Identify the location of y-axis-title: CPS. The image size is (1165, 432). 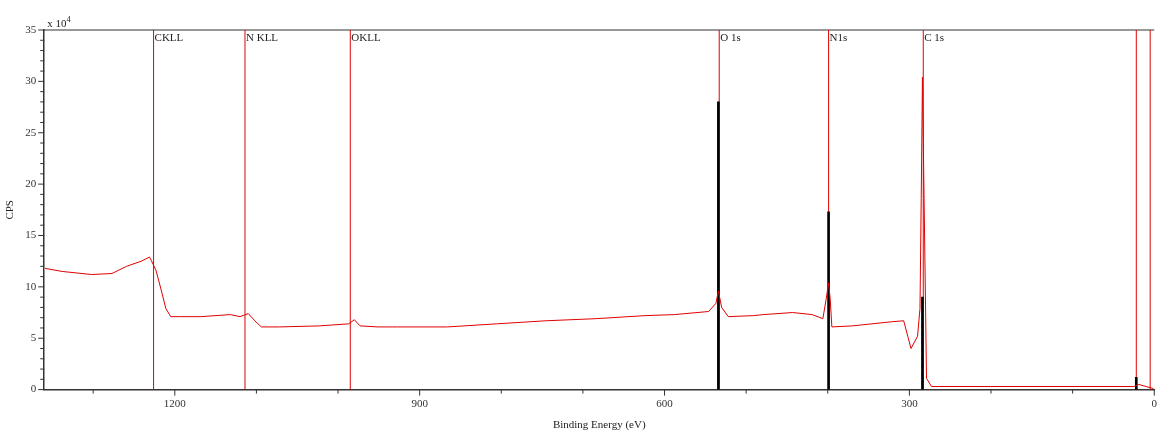
(9, 210).